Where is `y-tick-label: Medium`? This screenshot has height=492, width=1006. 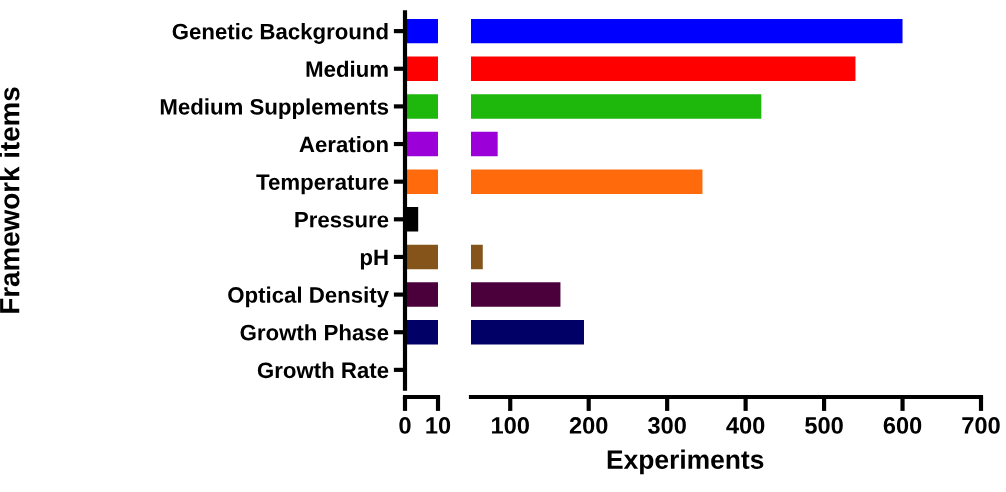
y-tick-label: Medium is located at coordinates (347, 69).